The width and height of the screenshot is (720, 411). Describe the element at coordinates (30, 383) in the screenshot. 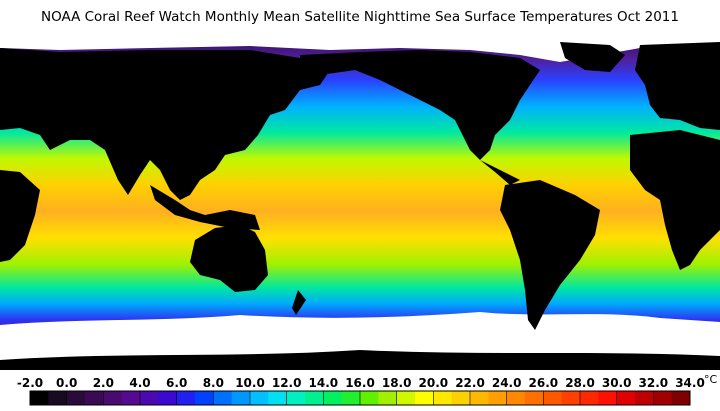

I see `colorbar-tick-label: -2.0` at that location.